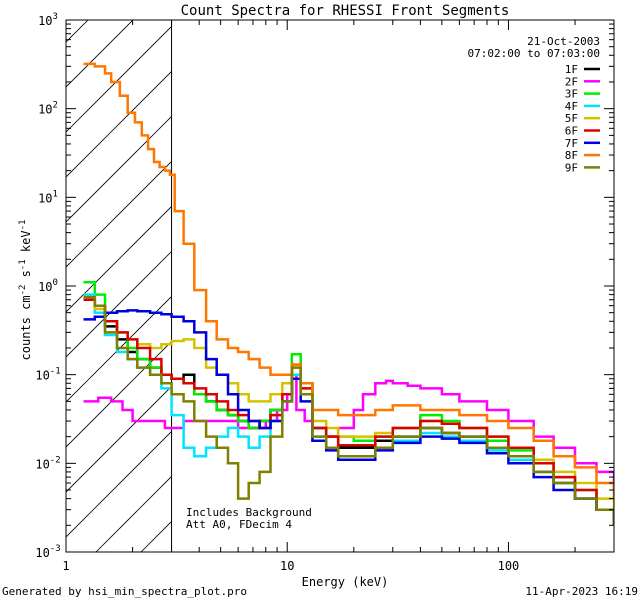 The image size is (640, 600). I want to click on annotation-background: Includes Background, so click(249, 512).